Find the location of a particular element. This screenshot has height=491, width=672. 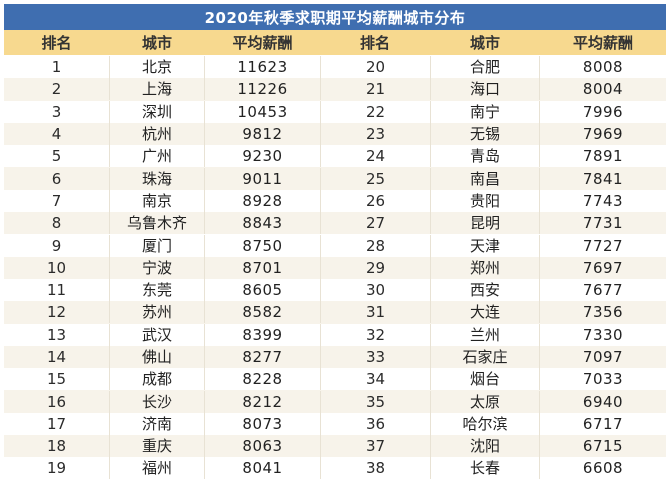

rank-cell: 25 is located at coordinates (375, 178).